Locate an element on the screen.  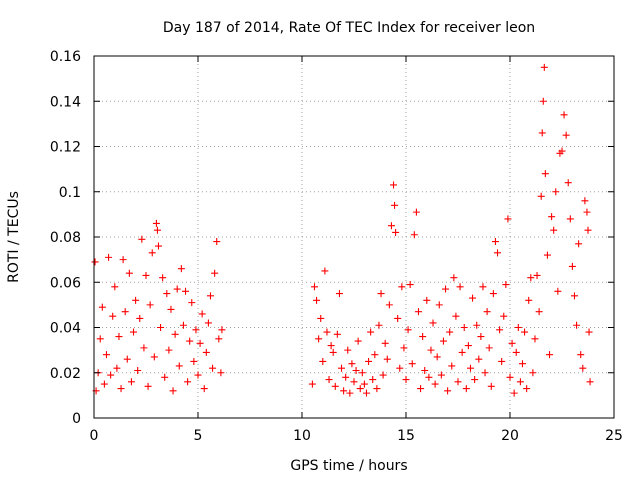
x-tick-label: 15 is located at coordinates (406, 436).